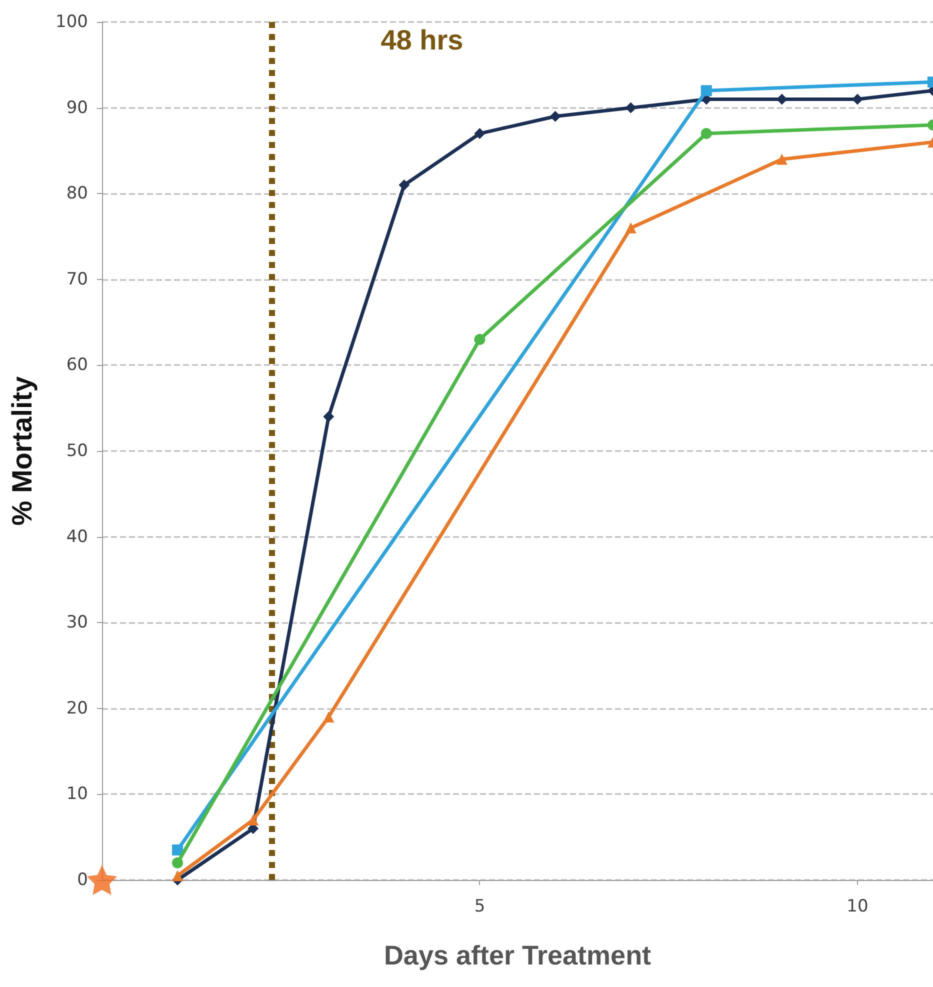 This screenshot has height=987, width=933. What do you see at coordinates (77, 708) in the screenshot?
I see `y-tick-label: 20` at bounding box center [77, 708].